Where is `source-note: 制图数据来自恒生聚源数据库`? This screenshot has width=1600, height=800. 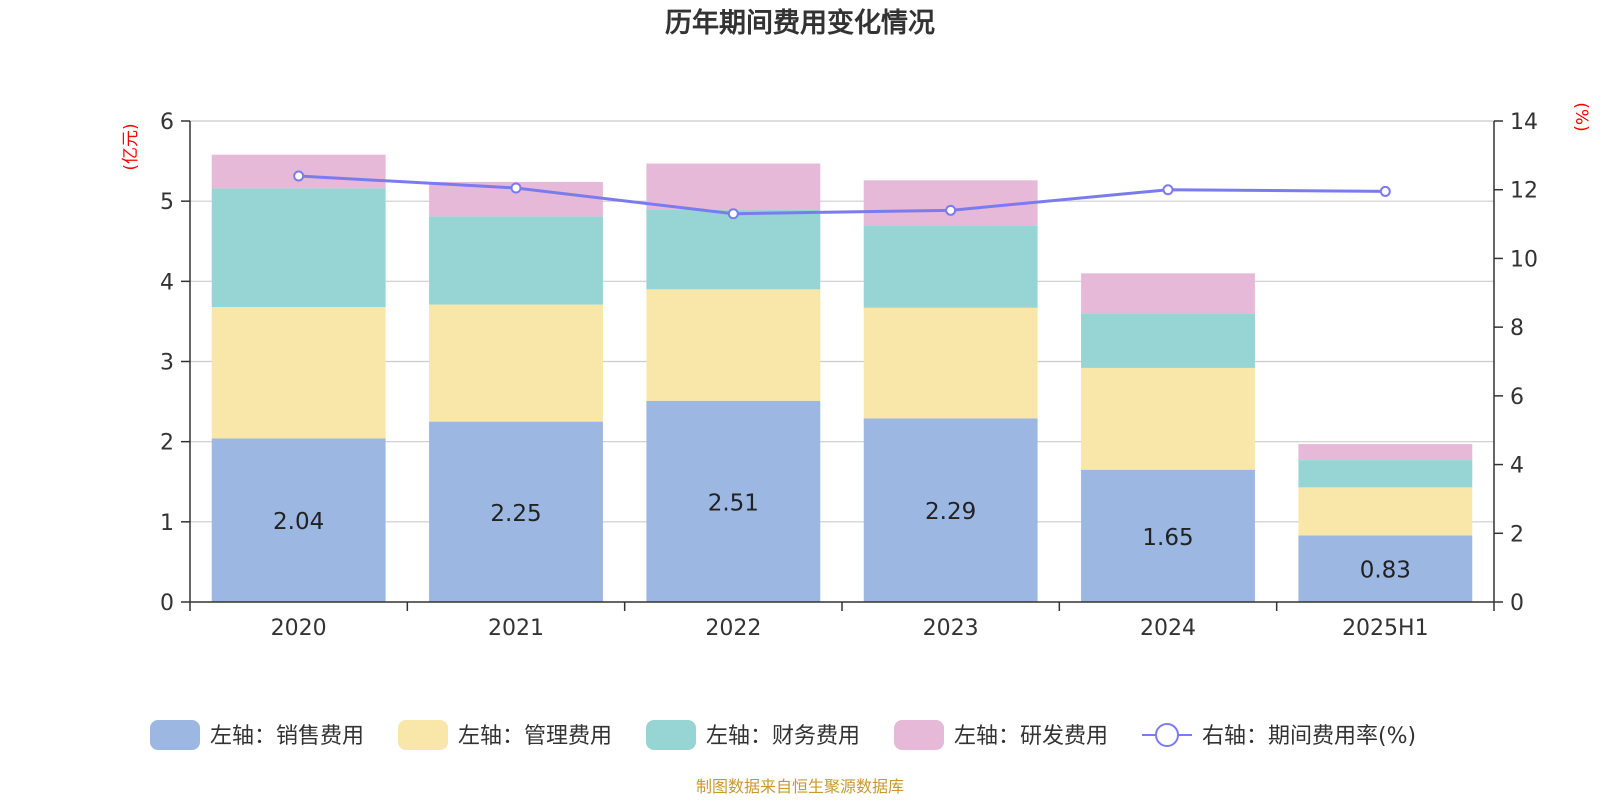
source-note: 制图数据来自恒生聚源数据库 is located at coordinates (800, 786).